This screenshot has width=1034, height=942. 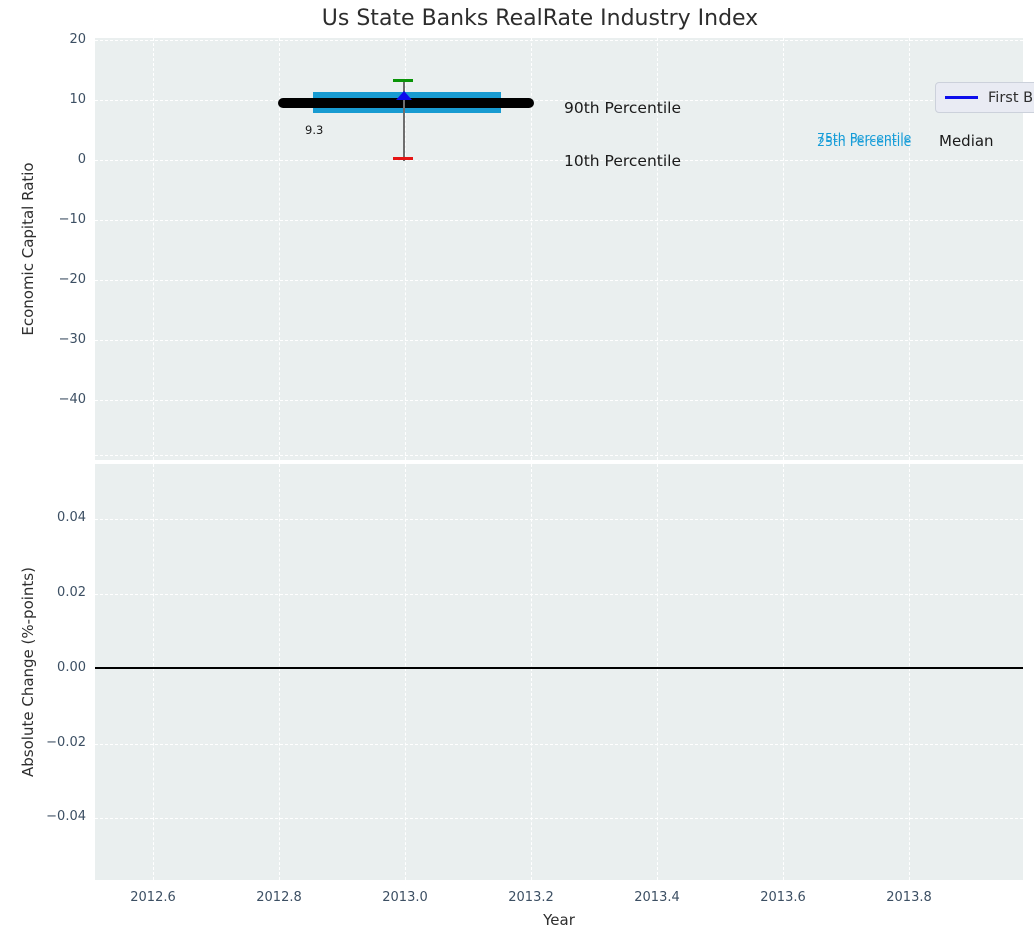 What do you see at coordinates (72, 339) in the screenshot?
I see `ytick-label: −30` at bounding box center [72, 339].